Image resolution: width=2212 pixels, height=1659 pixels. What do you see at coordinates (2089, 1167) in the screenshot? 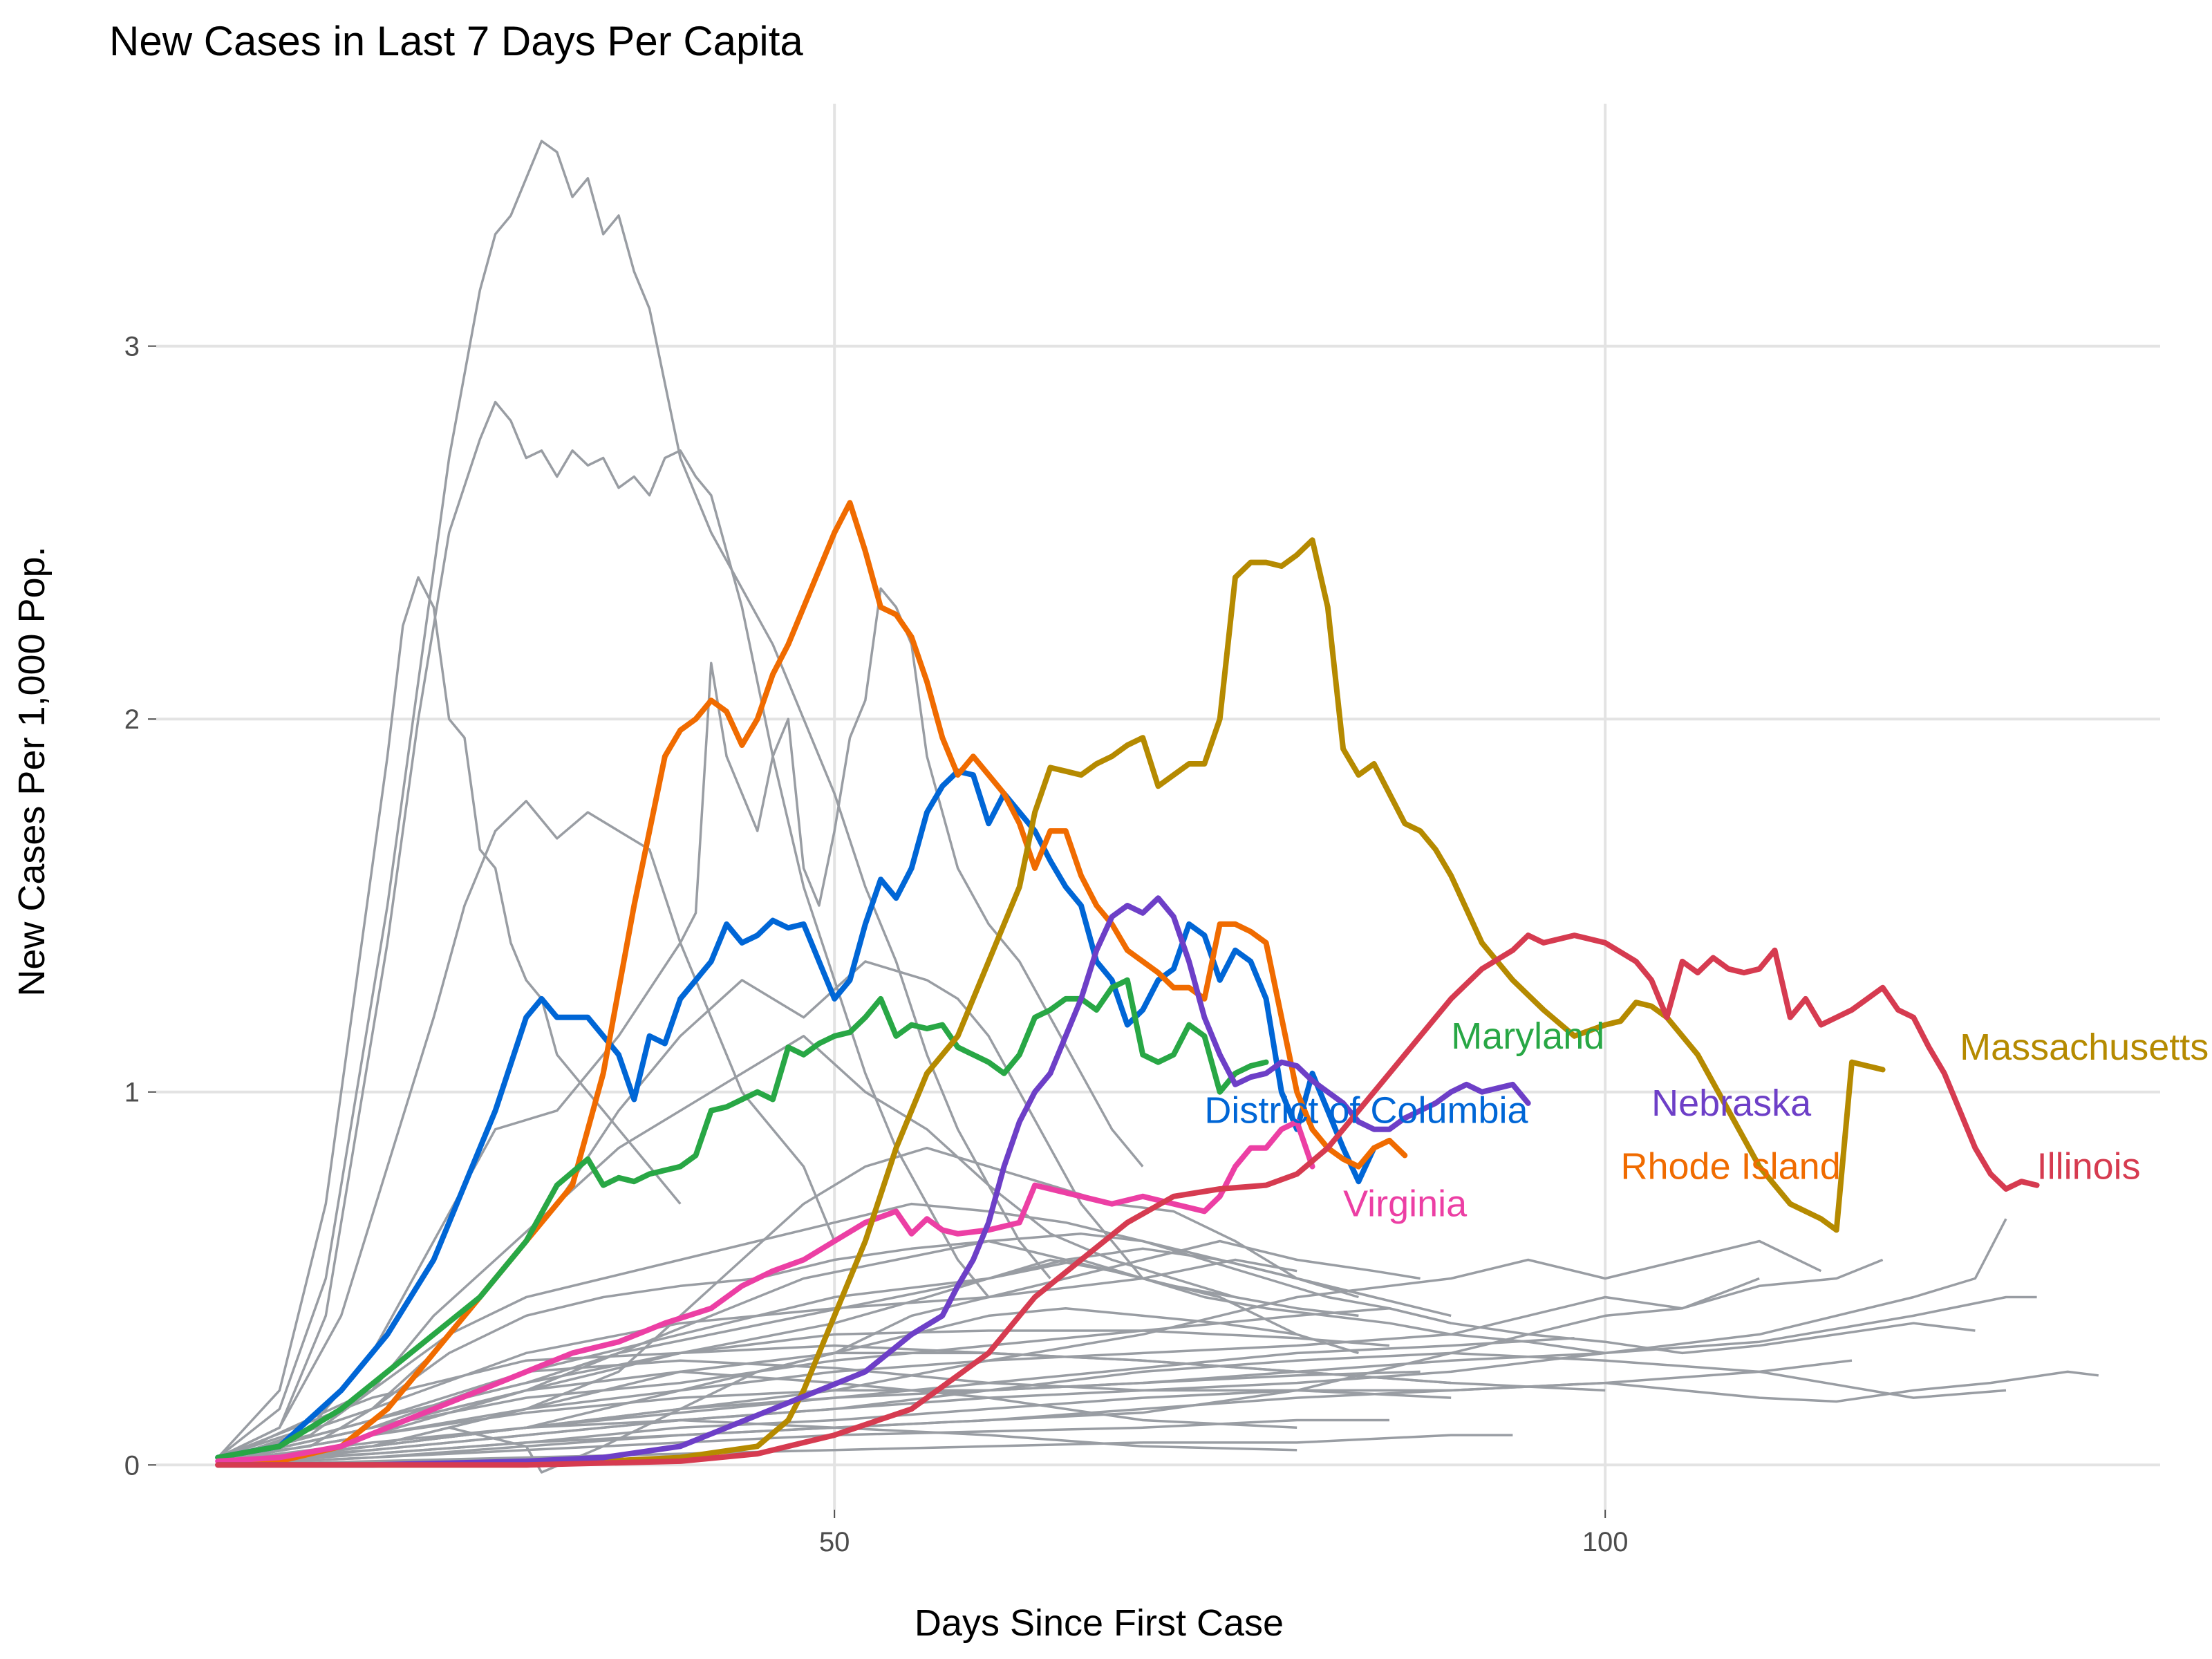
I see `series-label-illinois: Illinois` at bounding box center [2089, 1167].